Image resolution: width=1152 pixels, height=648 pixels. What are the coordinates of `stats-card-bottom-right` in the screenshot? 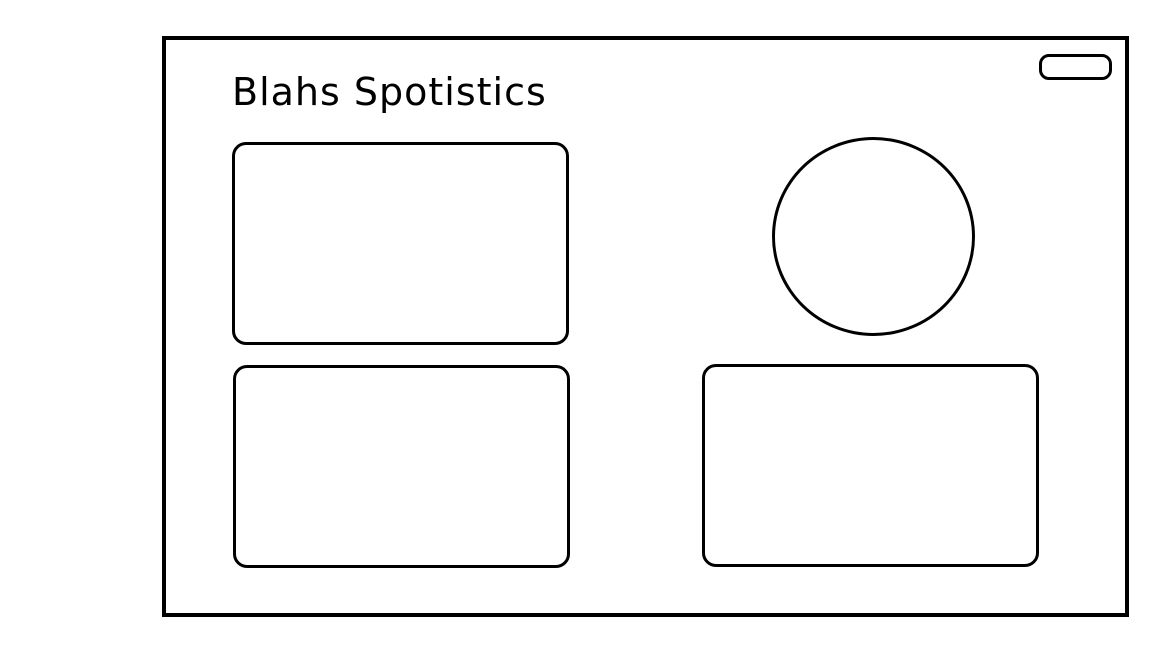 It's located at (870, 465).